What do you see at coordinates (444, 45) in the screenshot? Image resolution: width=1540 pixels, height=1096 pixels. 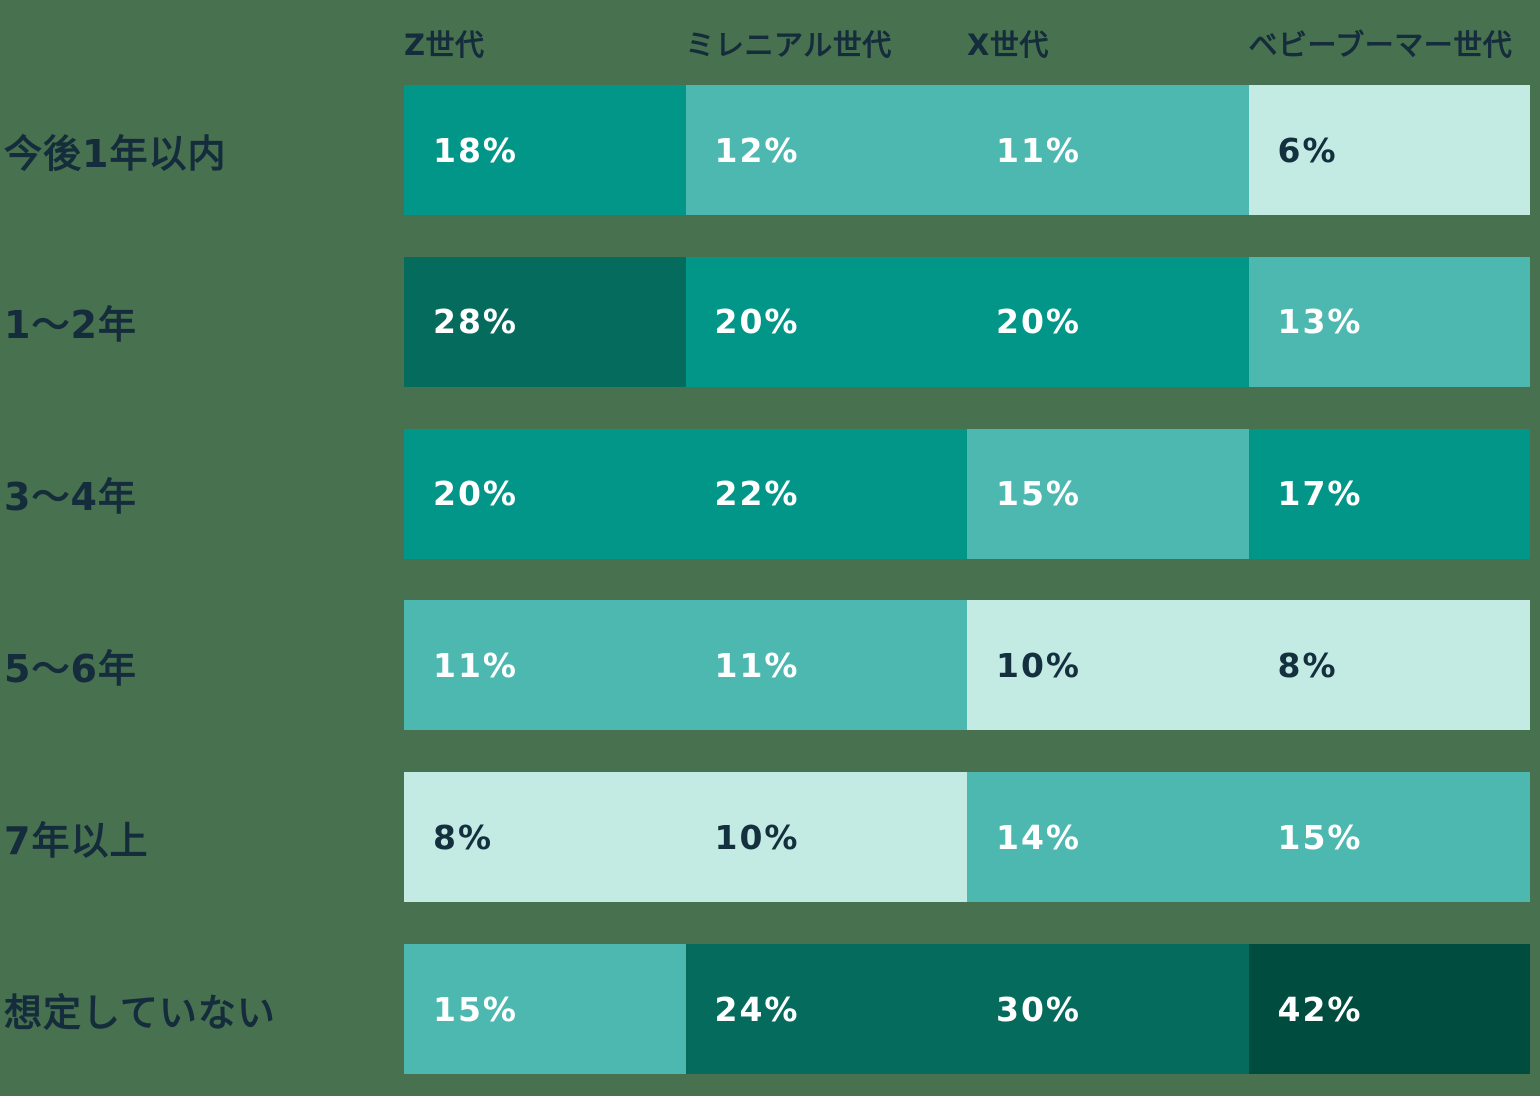 I see `column-header: Z世代` at bounding box center [444, 45].